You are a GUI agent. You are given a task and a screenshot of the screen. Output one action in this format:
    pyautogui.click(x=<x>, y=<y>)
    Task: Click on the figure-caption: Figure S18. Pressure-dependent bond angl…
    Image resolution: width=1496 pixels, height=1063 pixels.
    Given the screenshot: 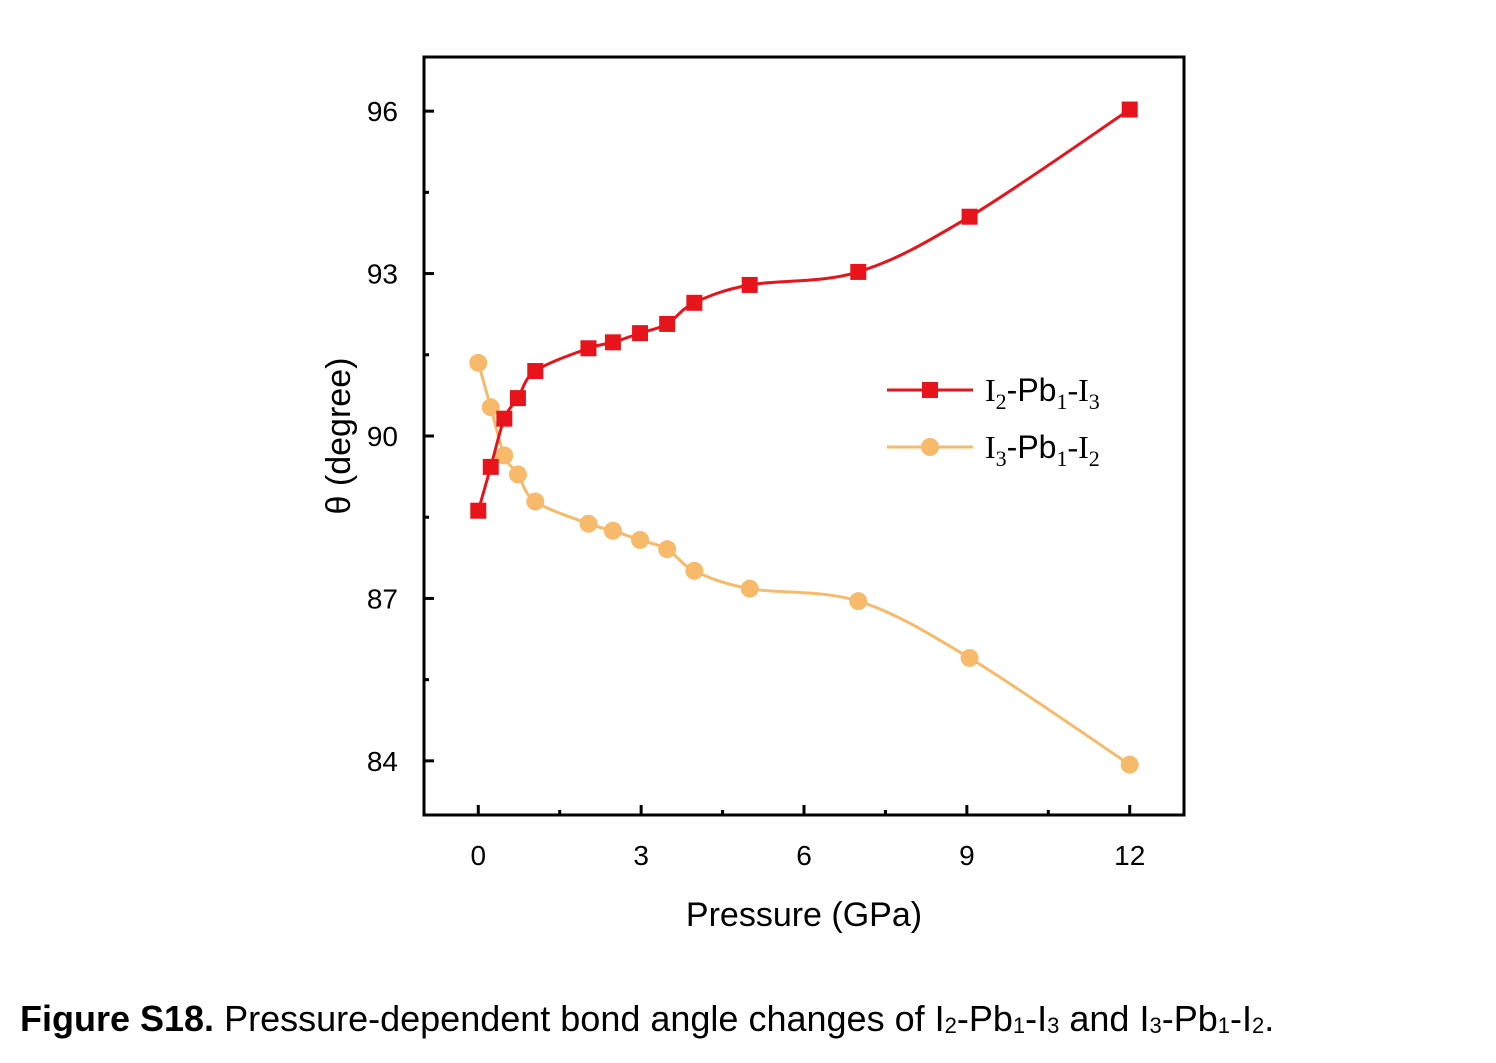 What is the action you would take?
    pyautogui.click(x=755, y=1019)
    